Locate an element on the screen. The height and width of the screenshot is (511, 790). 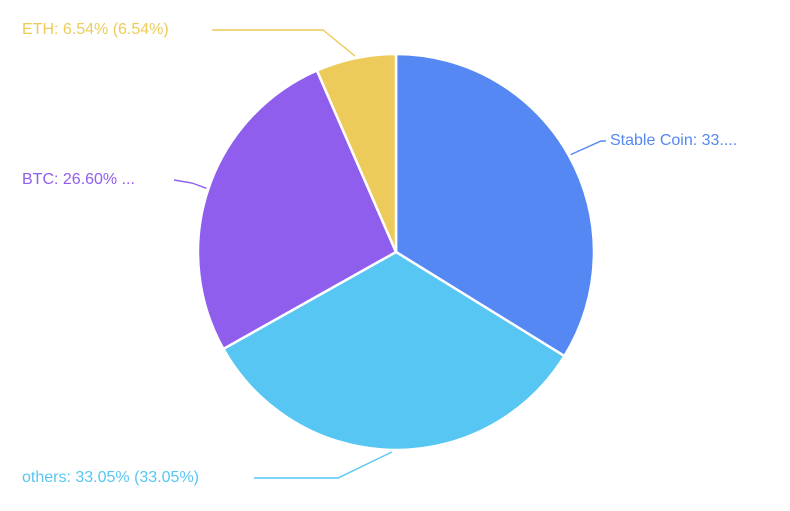
leader-line-others is located at coordinates (323, 465).